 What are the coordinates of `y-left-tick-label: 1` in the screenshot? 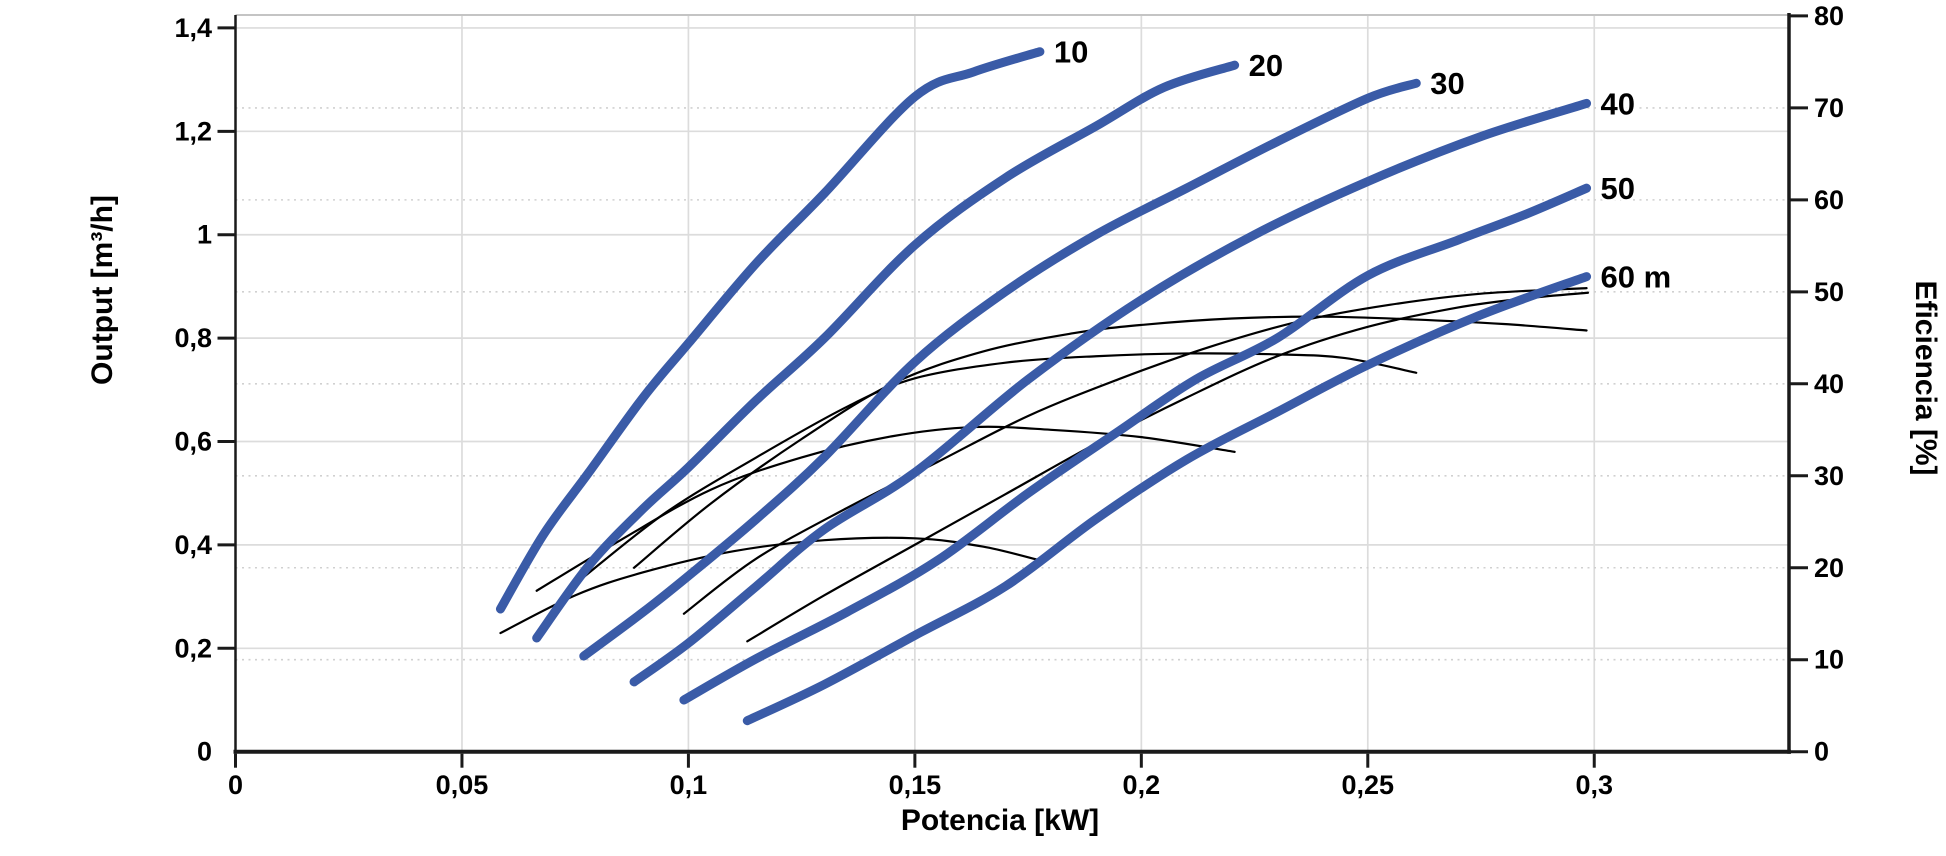 It's located at (204, 235).